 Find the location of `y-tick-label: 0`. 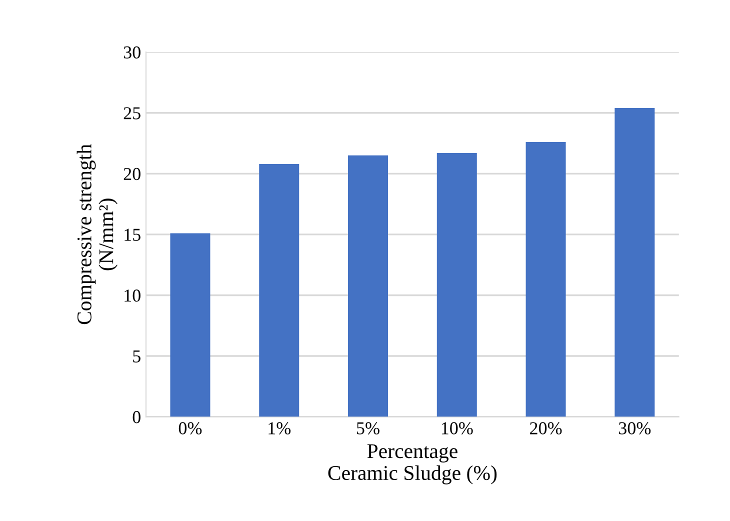

y-tick-label: 0 is located at coordinates (136, 417).